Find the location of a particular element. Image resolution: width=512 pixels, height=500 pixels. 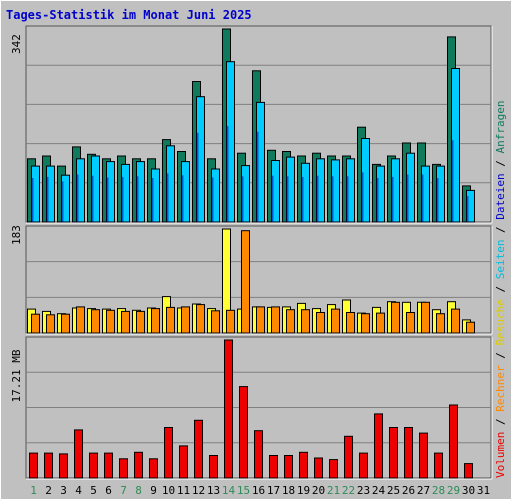

day-label-5: 5 is located at coordinates (93, 490).